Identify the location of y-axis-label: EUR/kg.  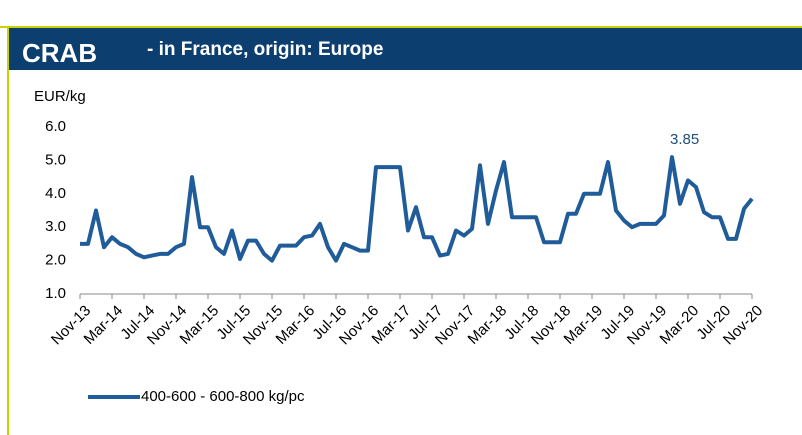
(60, 96).